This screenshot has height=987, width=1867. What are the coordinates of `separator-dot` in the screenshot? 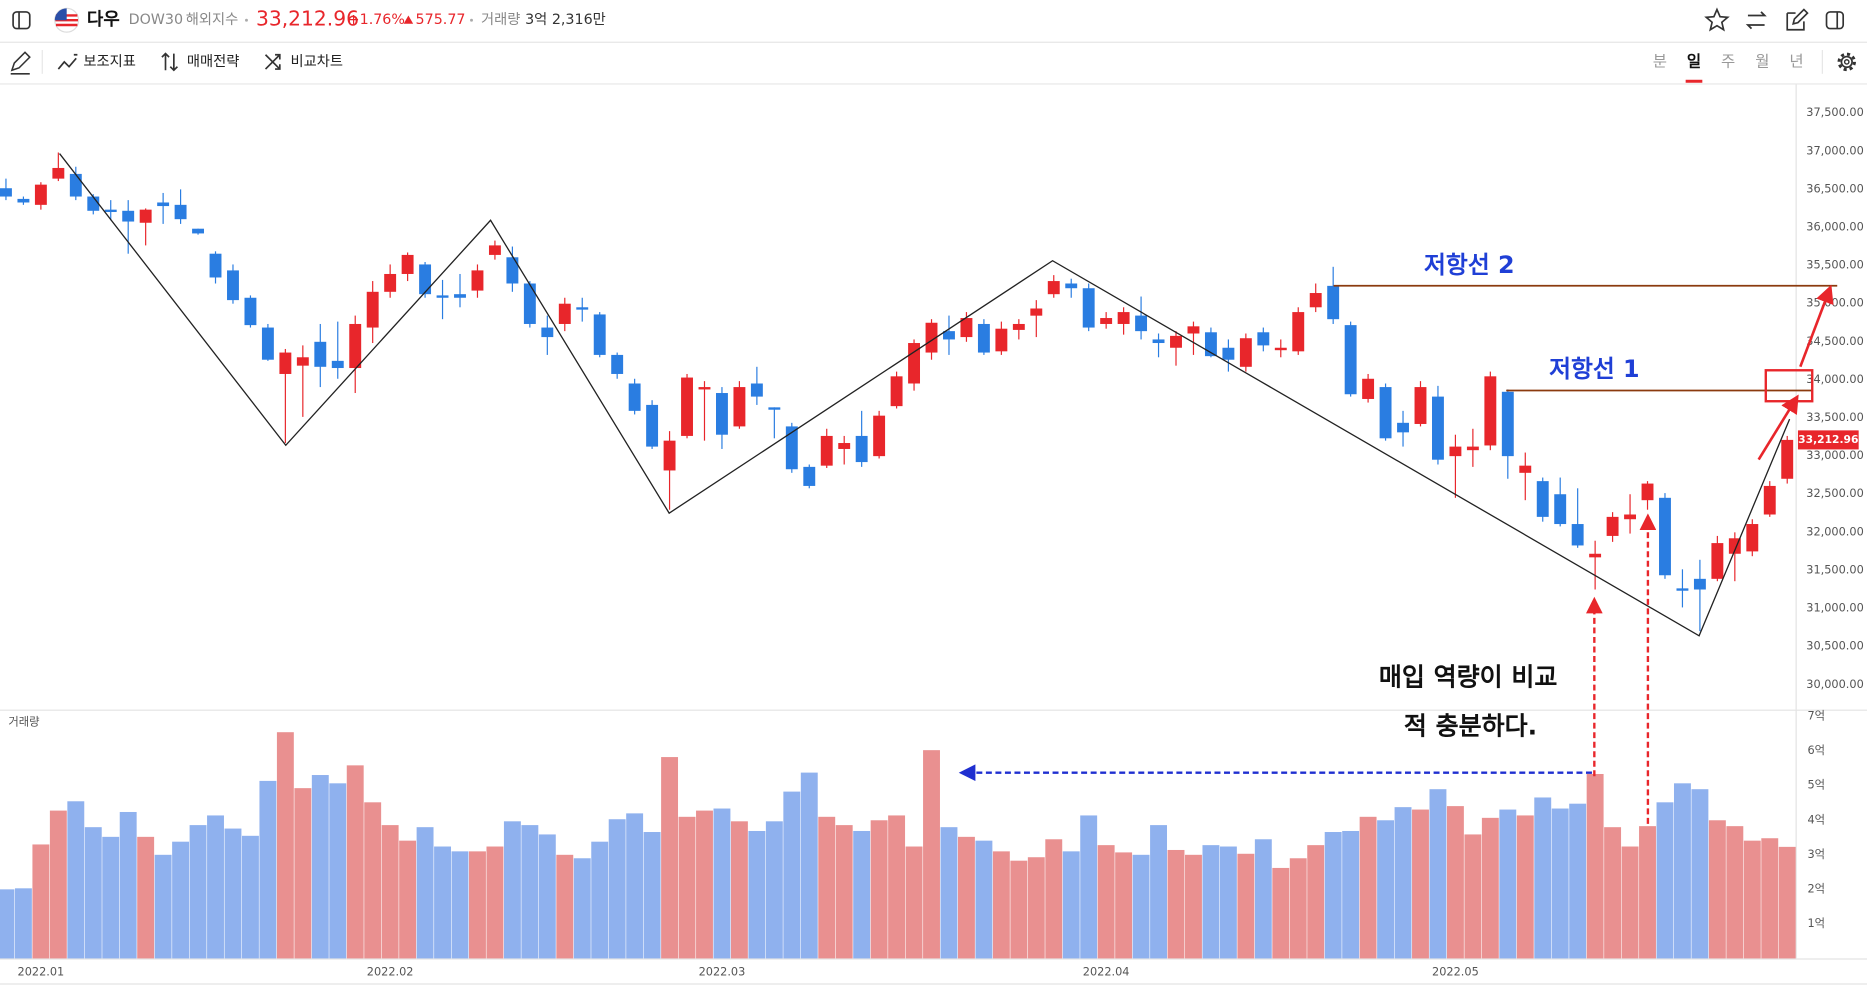 It's located at (471, 20).